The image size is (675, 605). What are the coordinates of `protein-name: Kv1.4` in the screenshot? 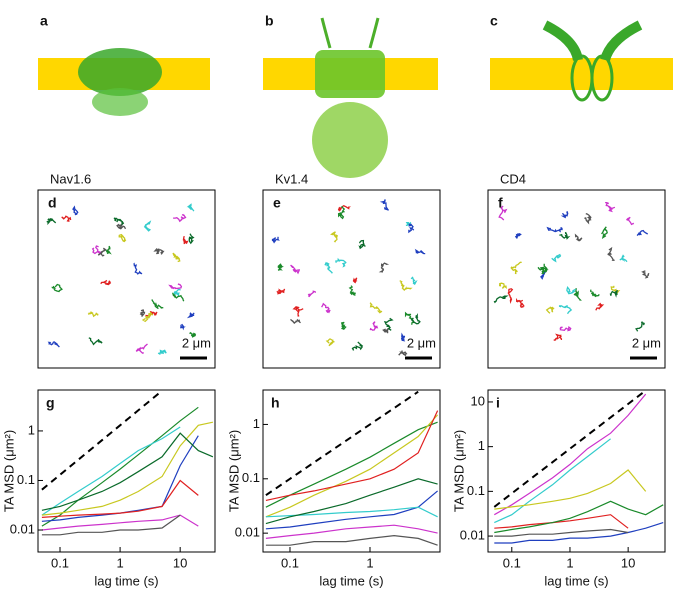 It's located at (291, 178).